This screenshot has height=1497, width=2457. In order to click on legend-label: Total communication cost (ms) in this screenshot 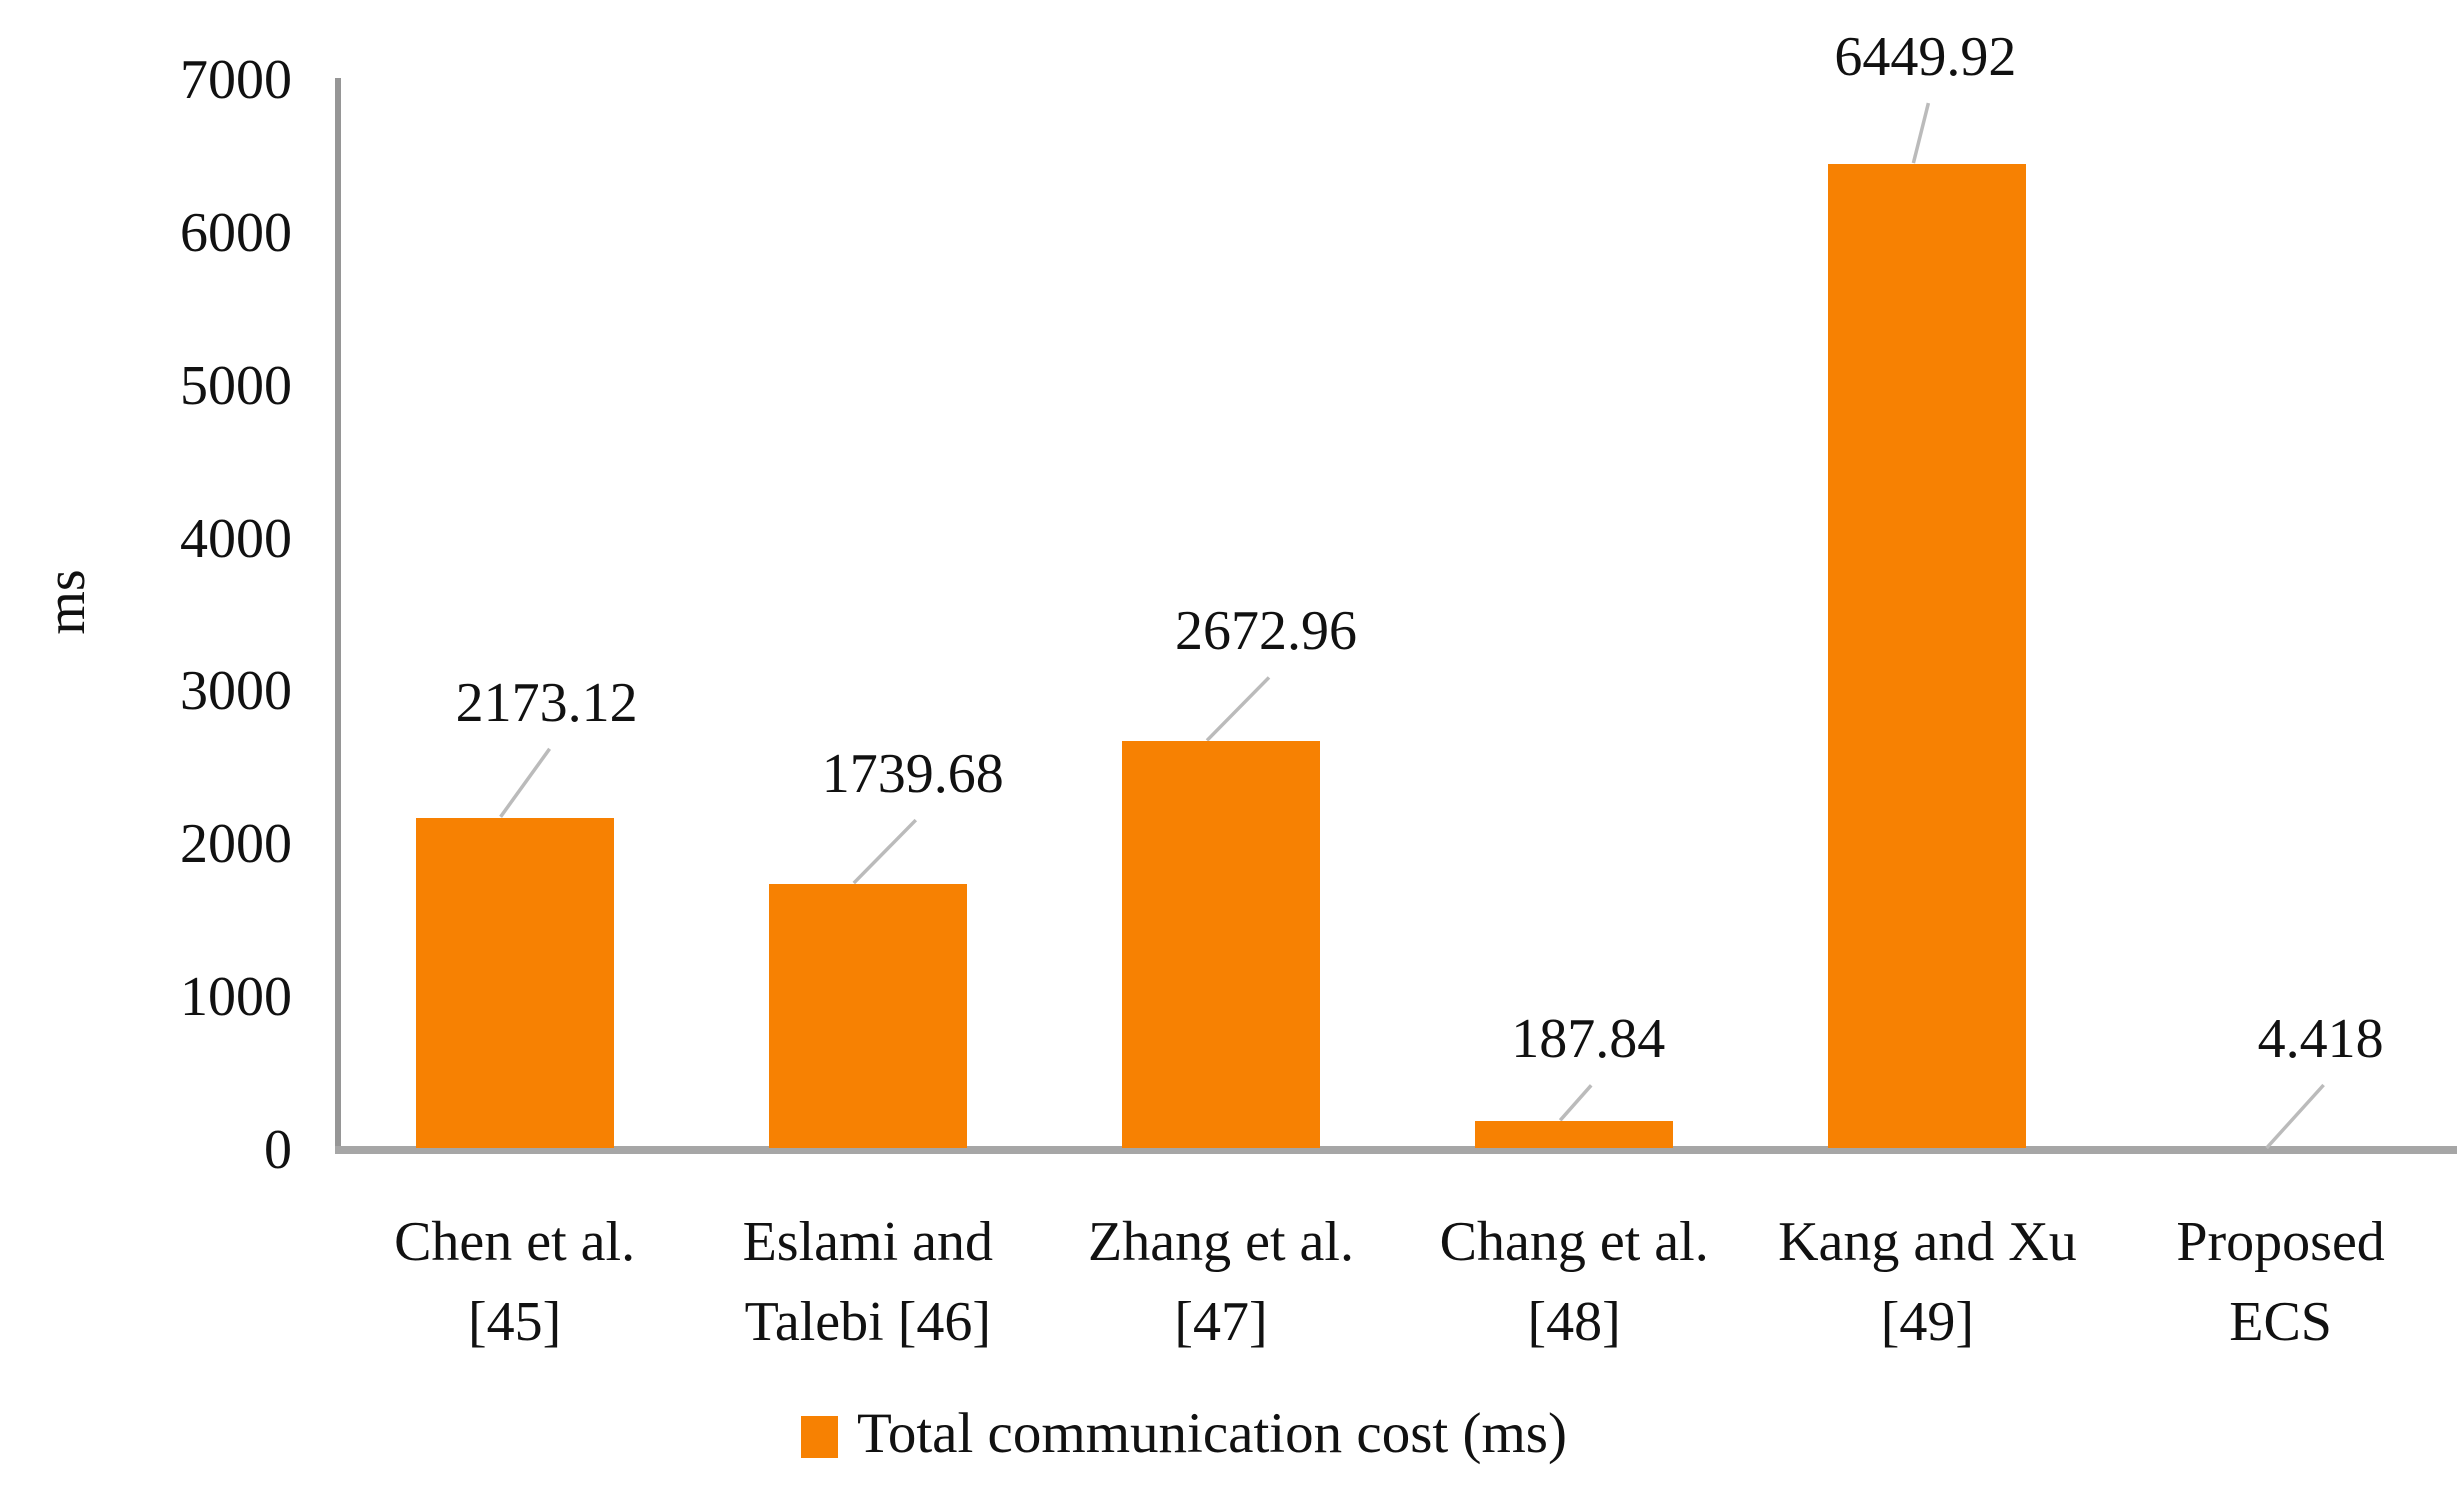, I will do `click(1212, 1433)`.